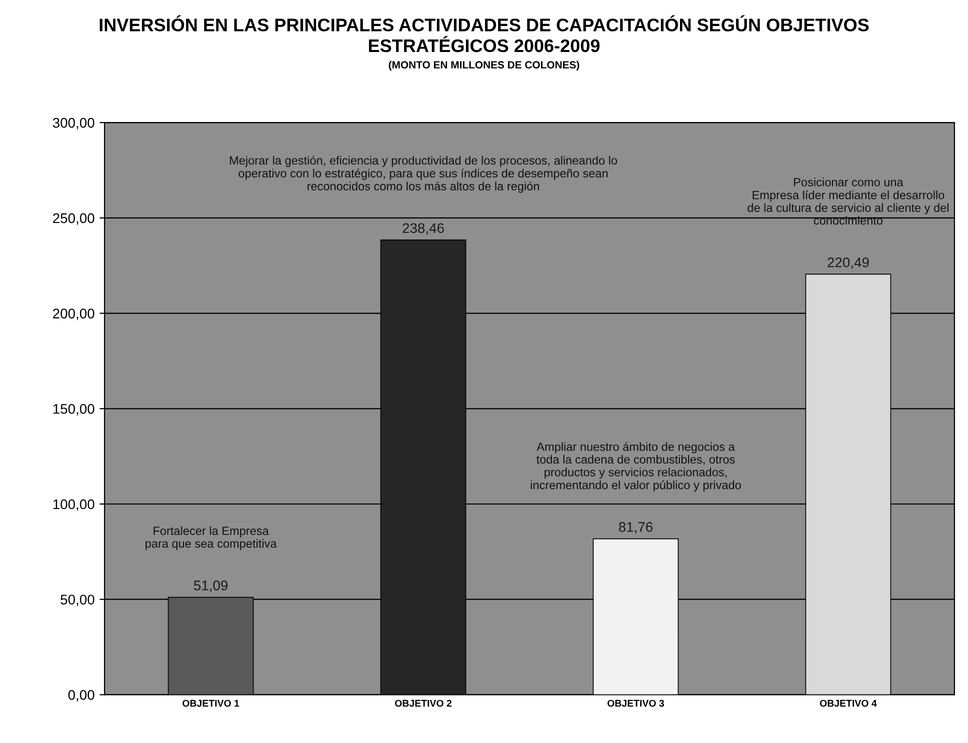  What do you see at coordinates (73, 314) in the screenshot?
I see `y-tick-label: 200,00` at bounding box center [73, 314].